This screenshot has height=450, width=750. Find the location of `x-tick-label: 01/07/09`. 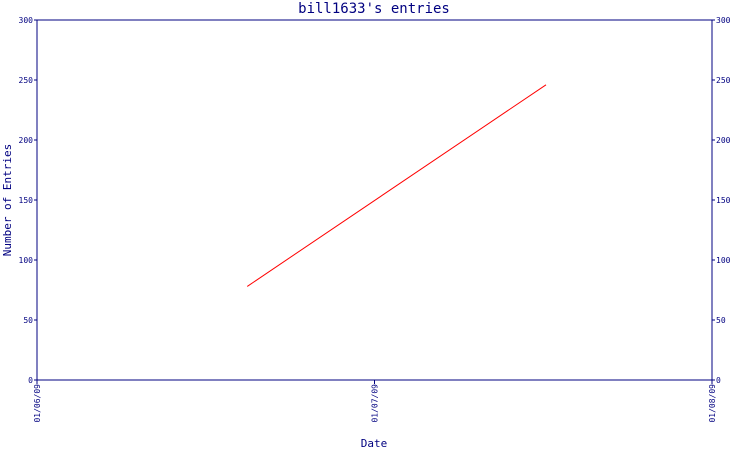

x-tick-label: 01/07/09 is located at coordinates (375, 403).